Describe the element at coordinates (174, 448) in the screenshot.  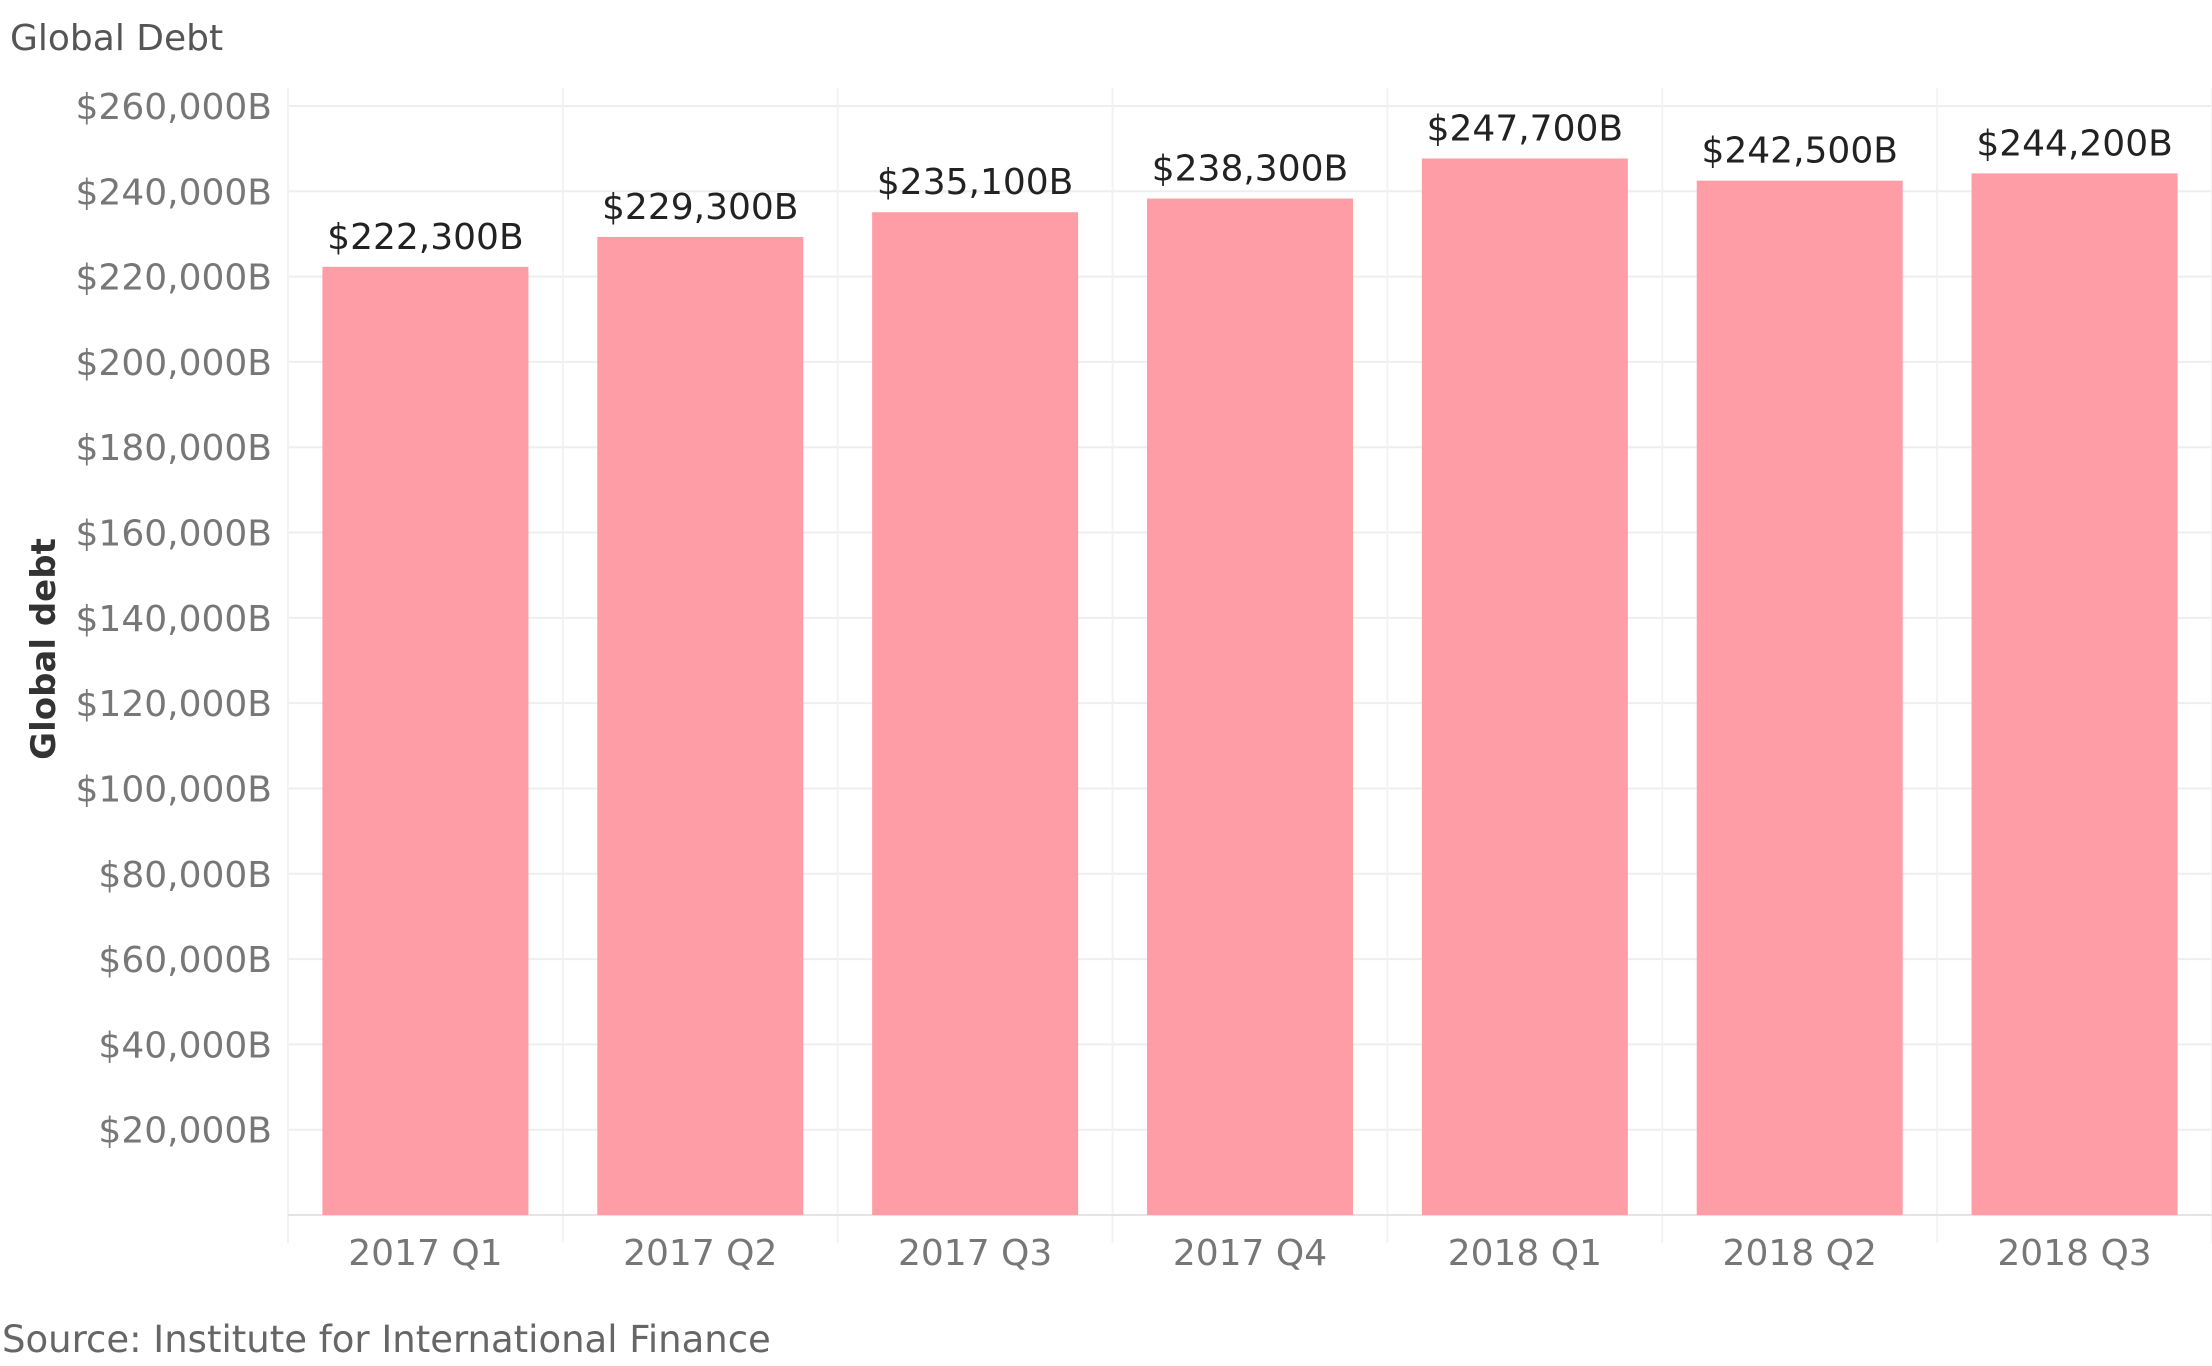
I see `y-tick-label: $180,000B` at that location.